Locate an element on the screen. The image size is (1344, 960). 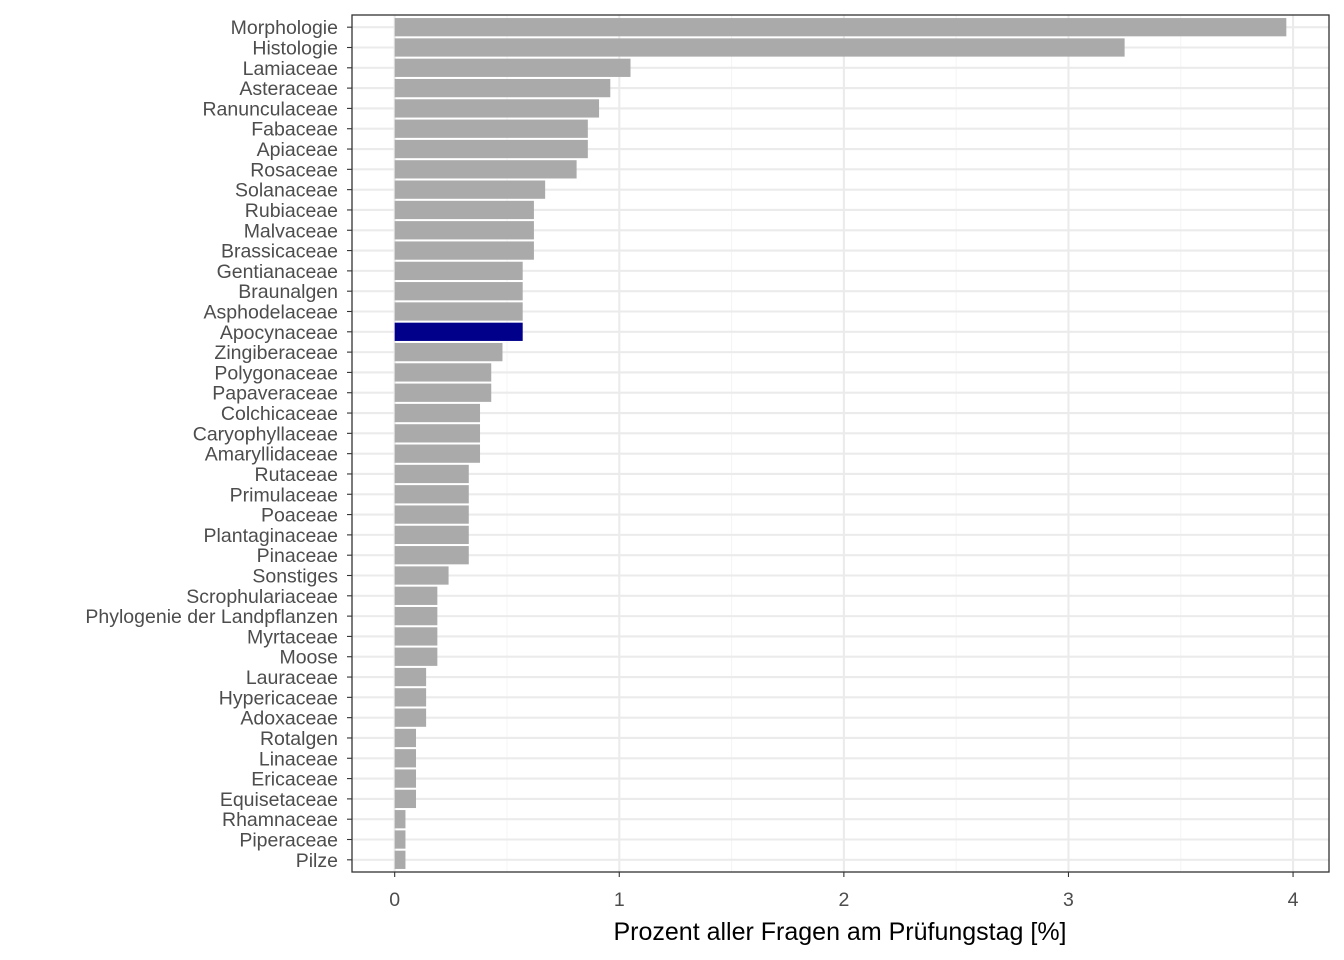
y-tick-label: Papaveraceae is located at coordinates (275, 394).